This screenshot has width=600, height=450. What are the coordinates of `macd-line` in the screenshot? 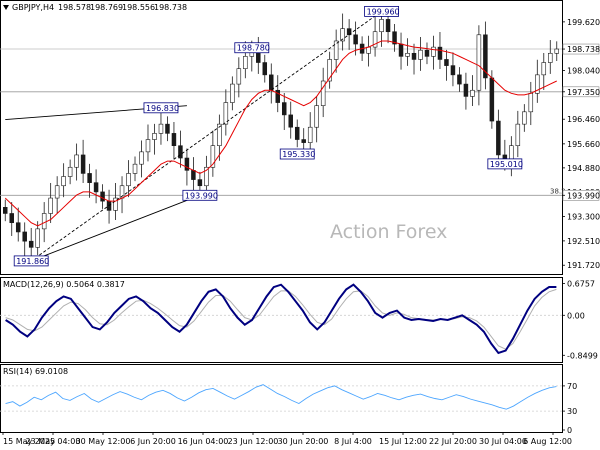 It's located at (281, 319).